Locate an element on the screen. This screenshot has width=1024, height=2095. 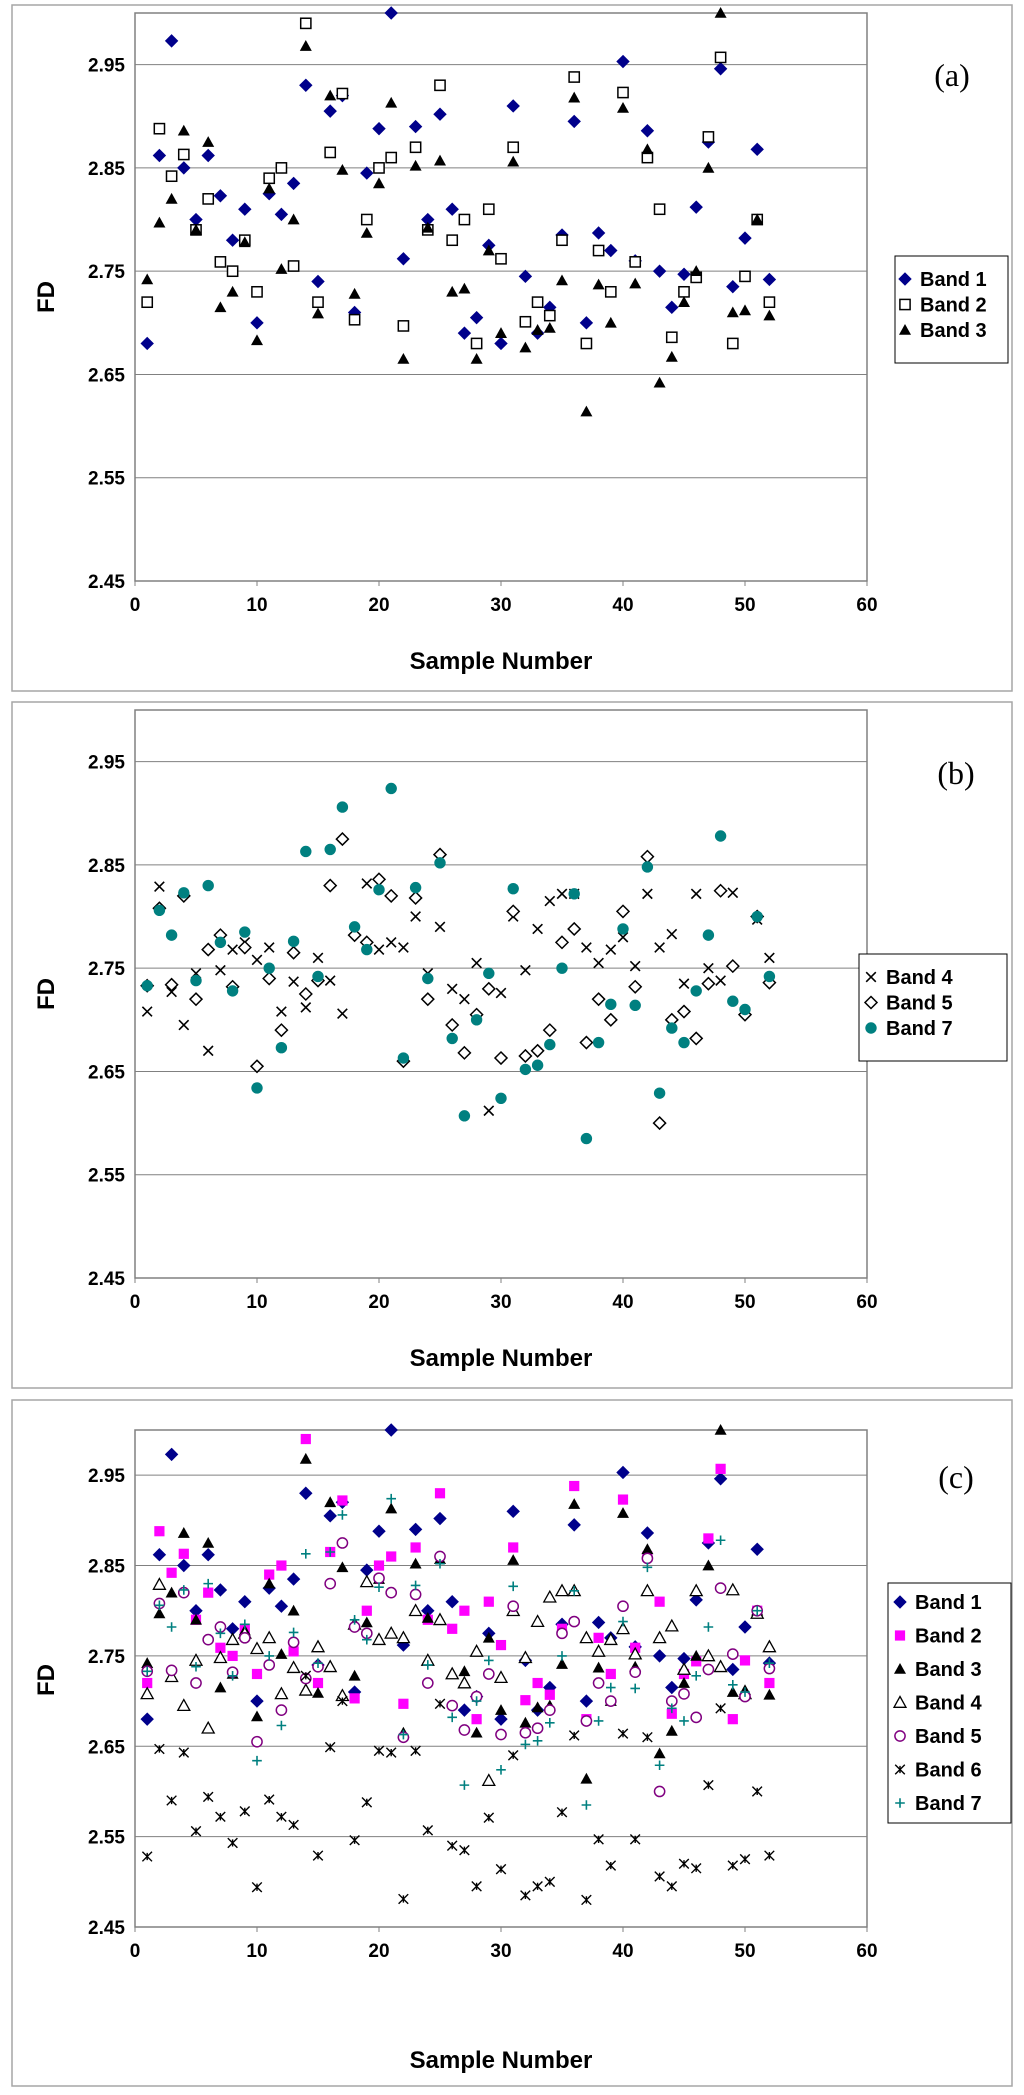
y-tick-label: 2.45 is located at coordinates (106, 582).